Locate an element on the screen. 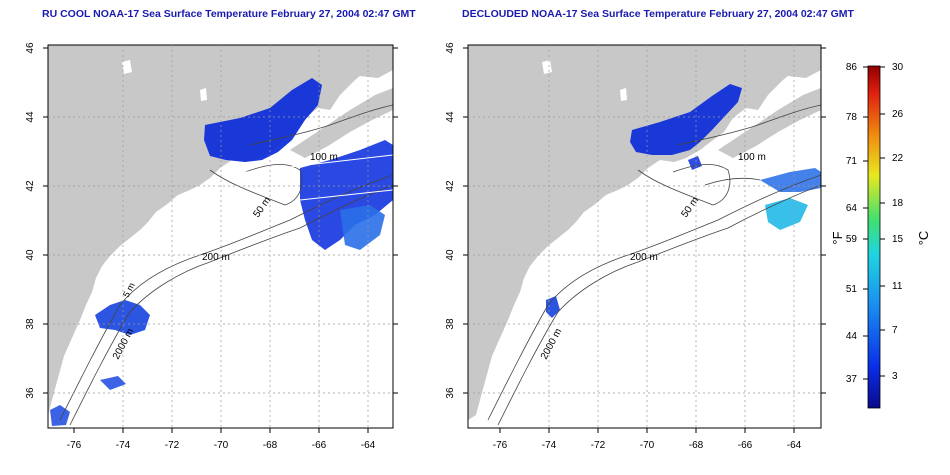  right-y-axis: 46 44 42 40 38 36 is located at coordinates (456, 220).